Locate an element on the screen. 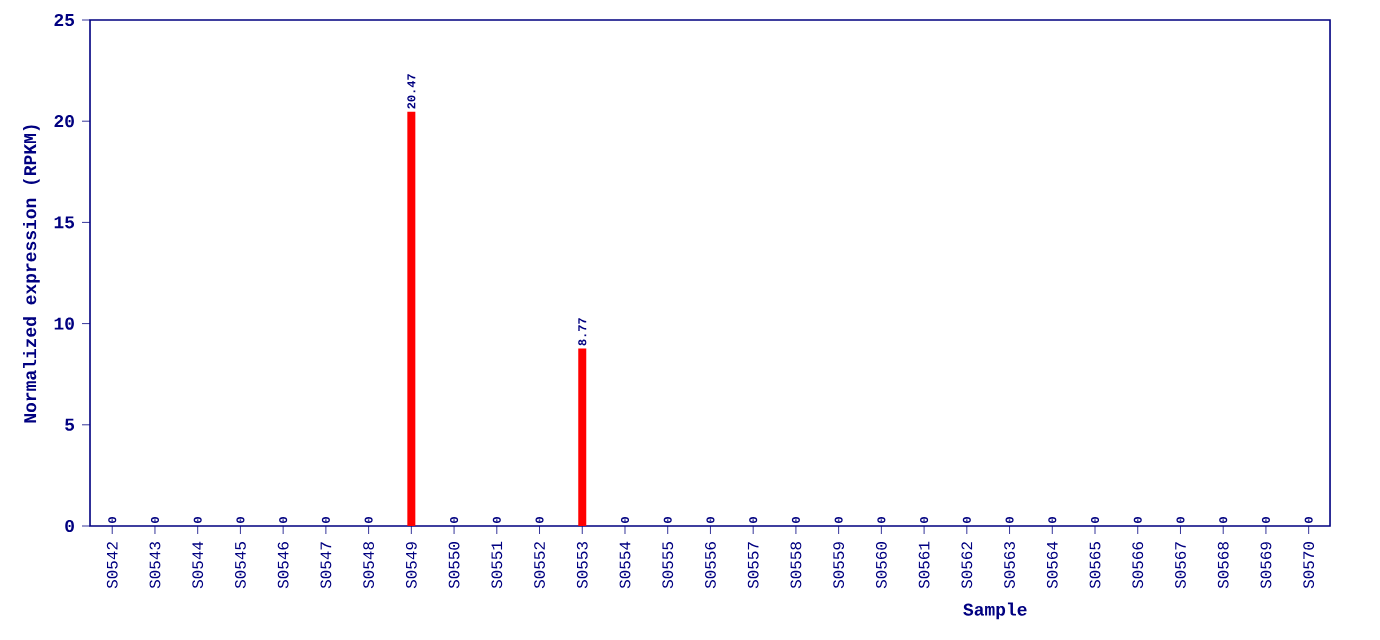  y-tick-label: 15 is located at coordinates (64, 222).